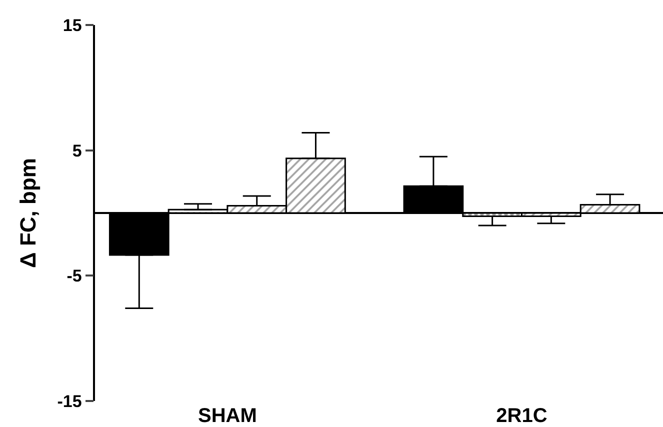 This screenshot has height=427, width=663. What do you see at coordinates (77, 150) in the screenshot?
I see `y-tick-label: 5` at bounding box center [77, 150].